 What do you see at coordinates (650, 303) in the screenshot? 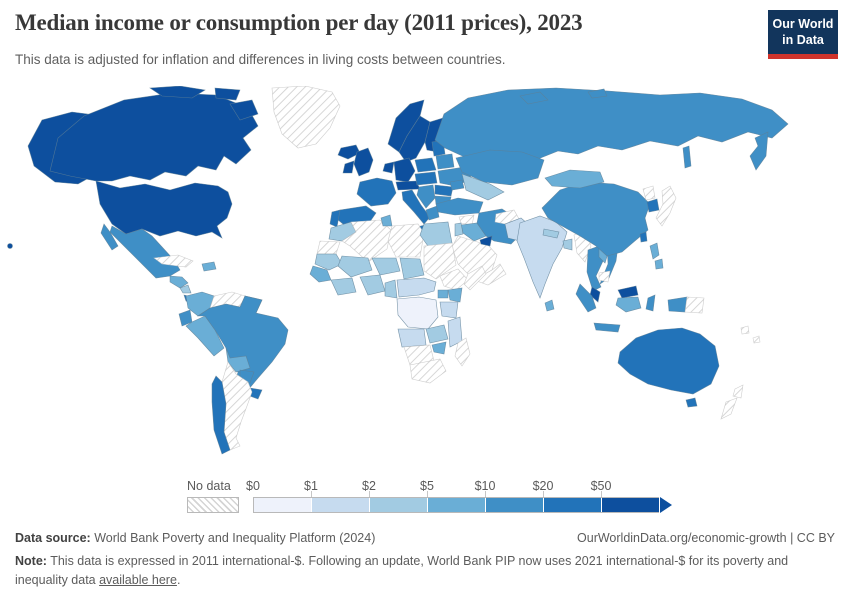
I see `map-region-sulawesi` at bounding box center [650, 303].